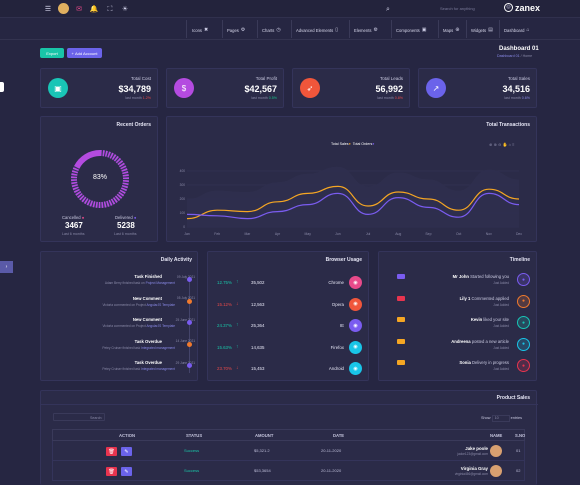 This screenshot has height=485, width=580. I want to click on stat-value: $42,567, so click(260, 89).